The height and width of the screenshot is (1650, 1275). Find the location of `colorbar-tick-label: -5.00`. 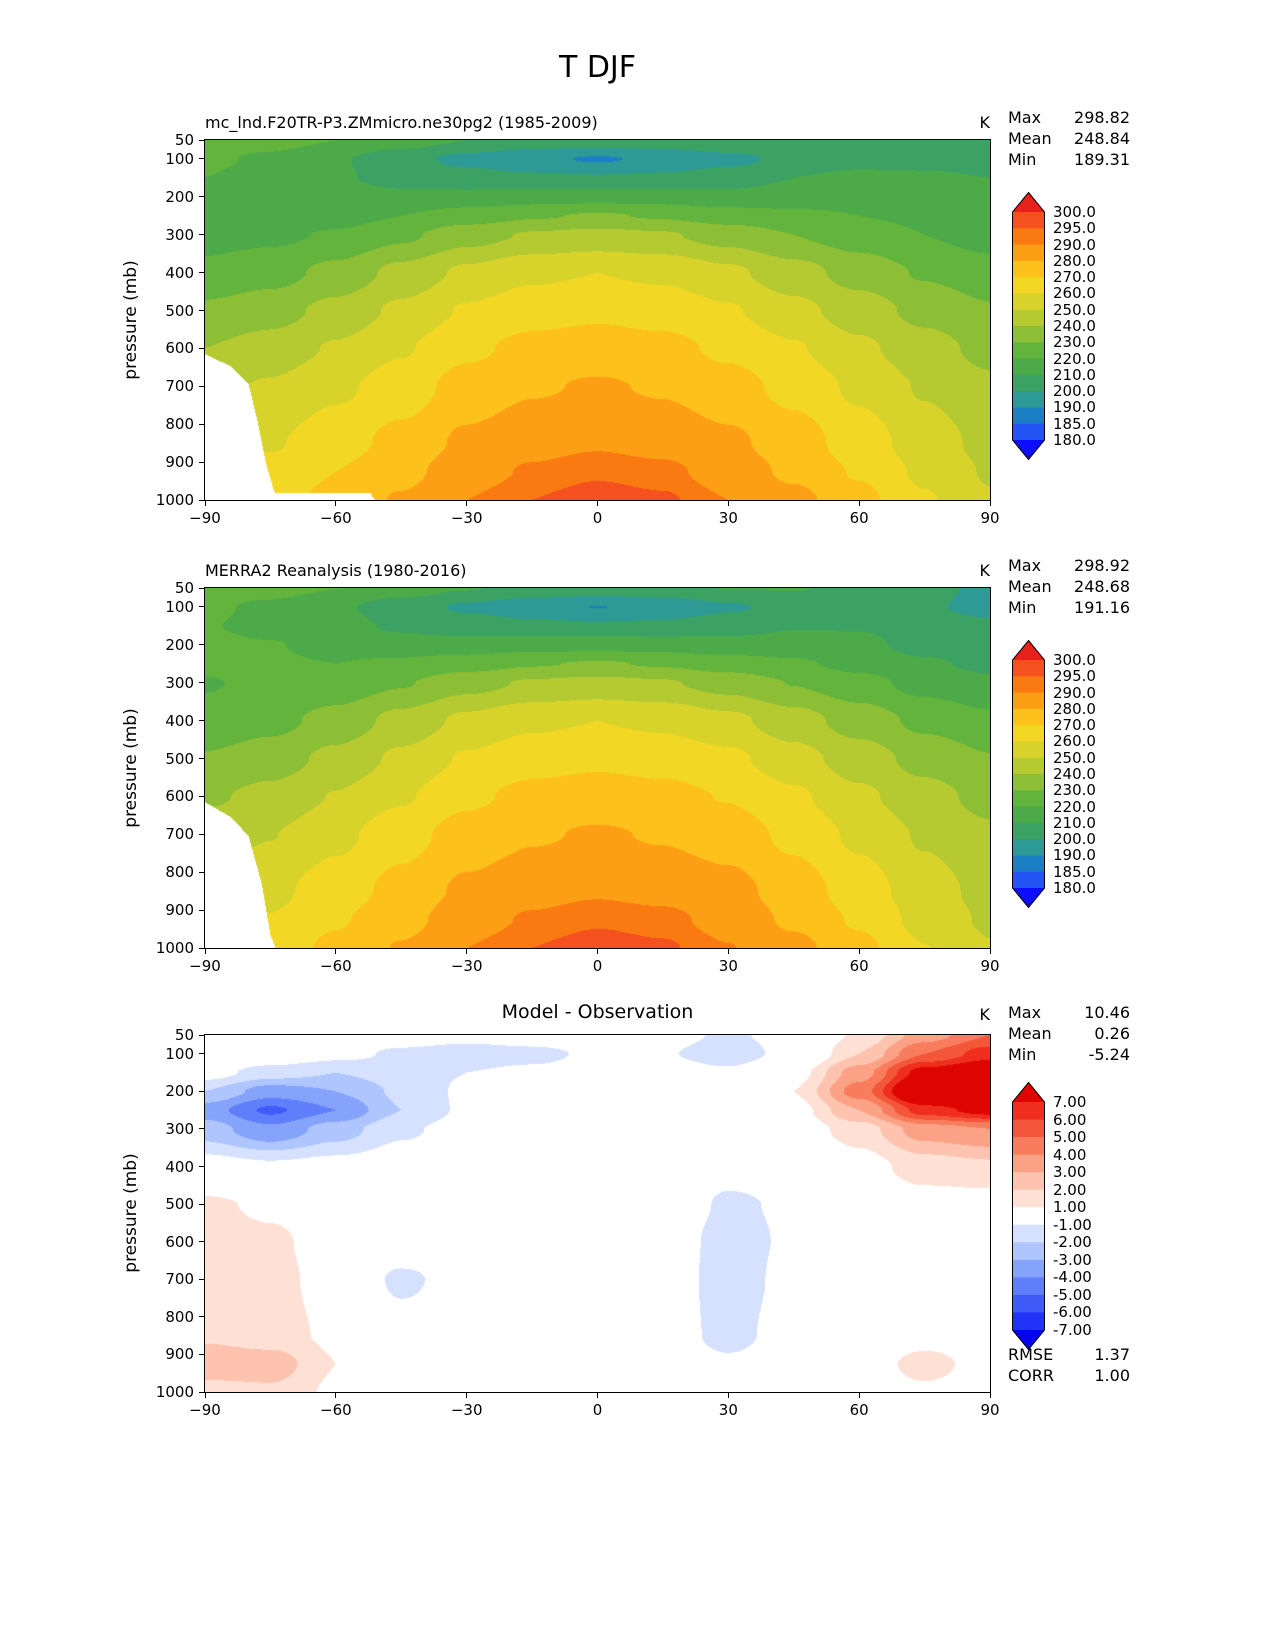

colorbar-tick-label: -5.00 is located at coordinates (1072, 1294).